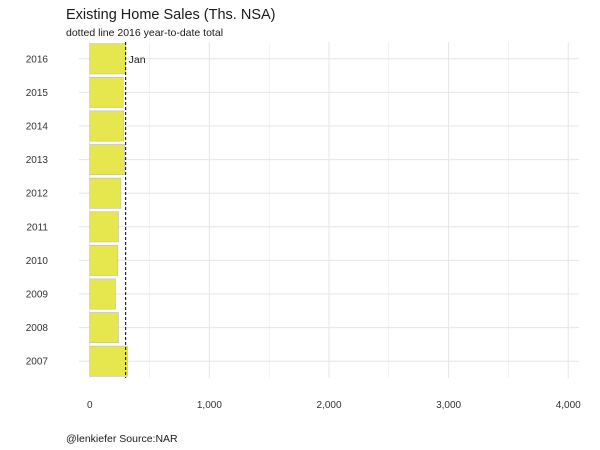 The image size is (600, 450). I want to click on y-tick-label: 2015, so click(37, 93).